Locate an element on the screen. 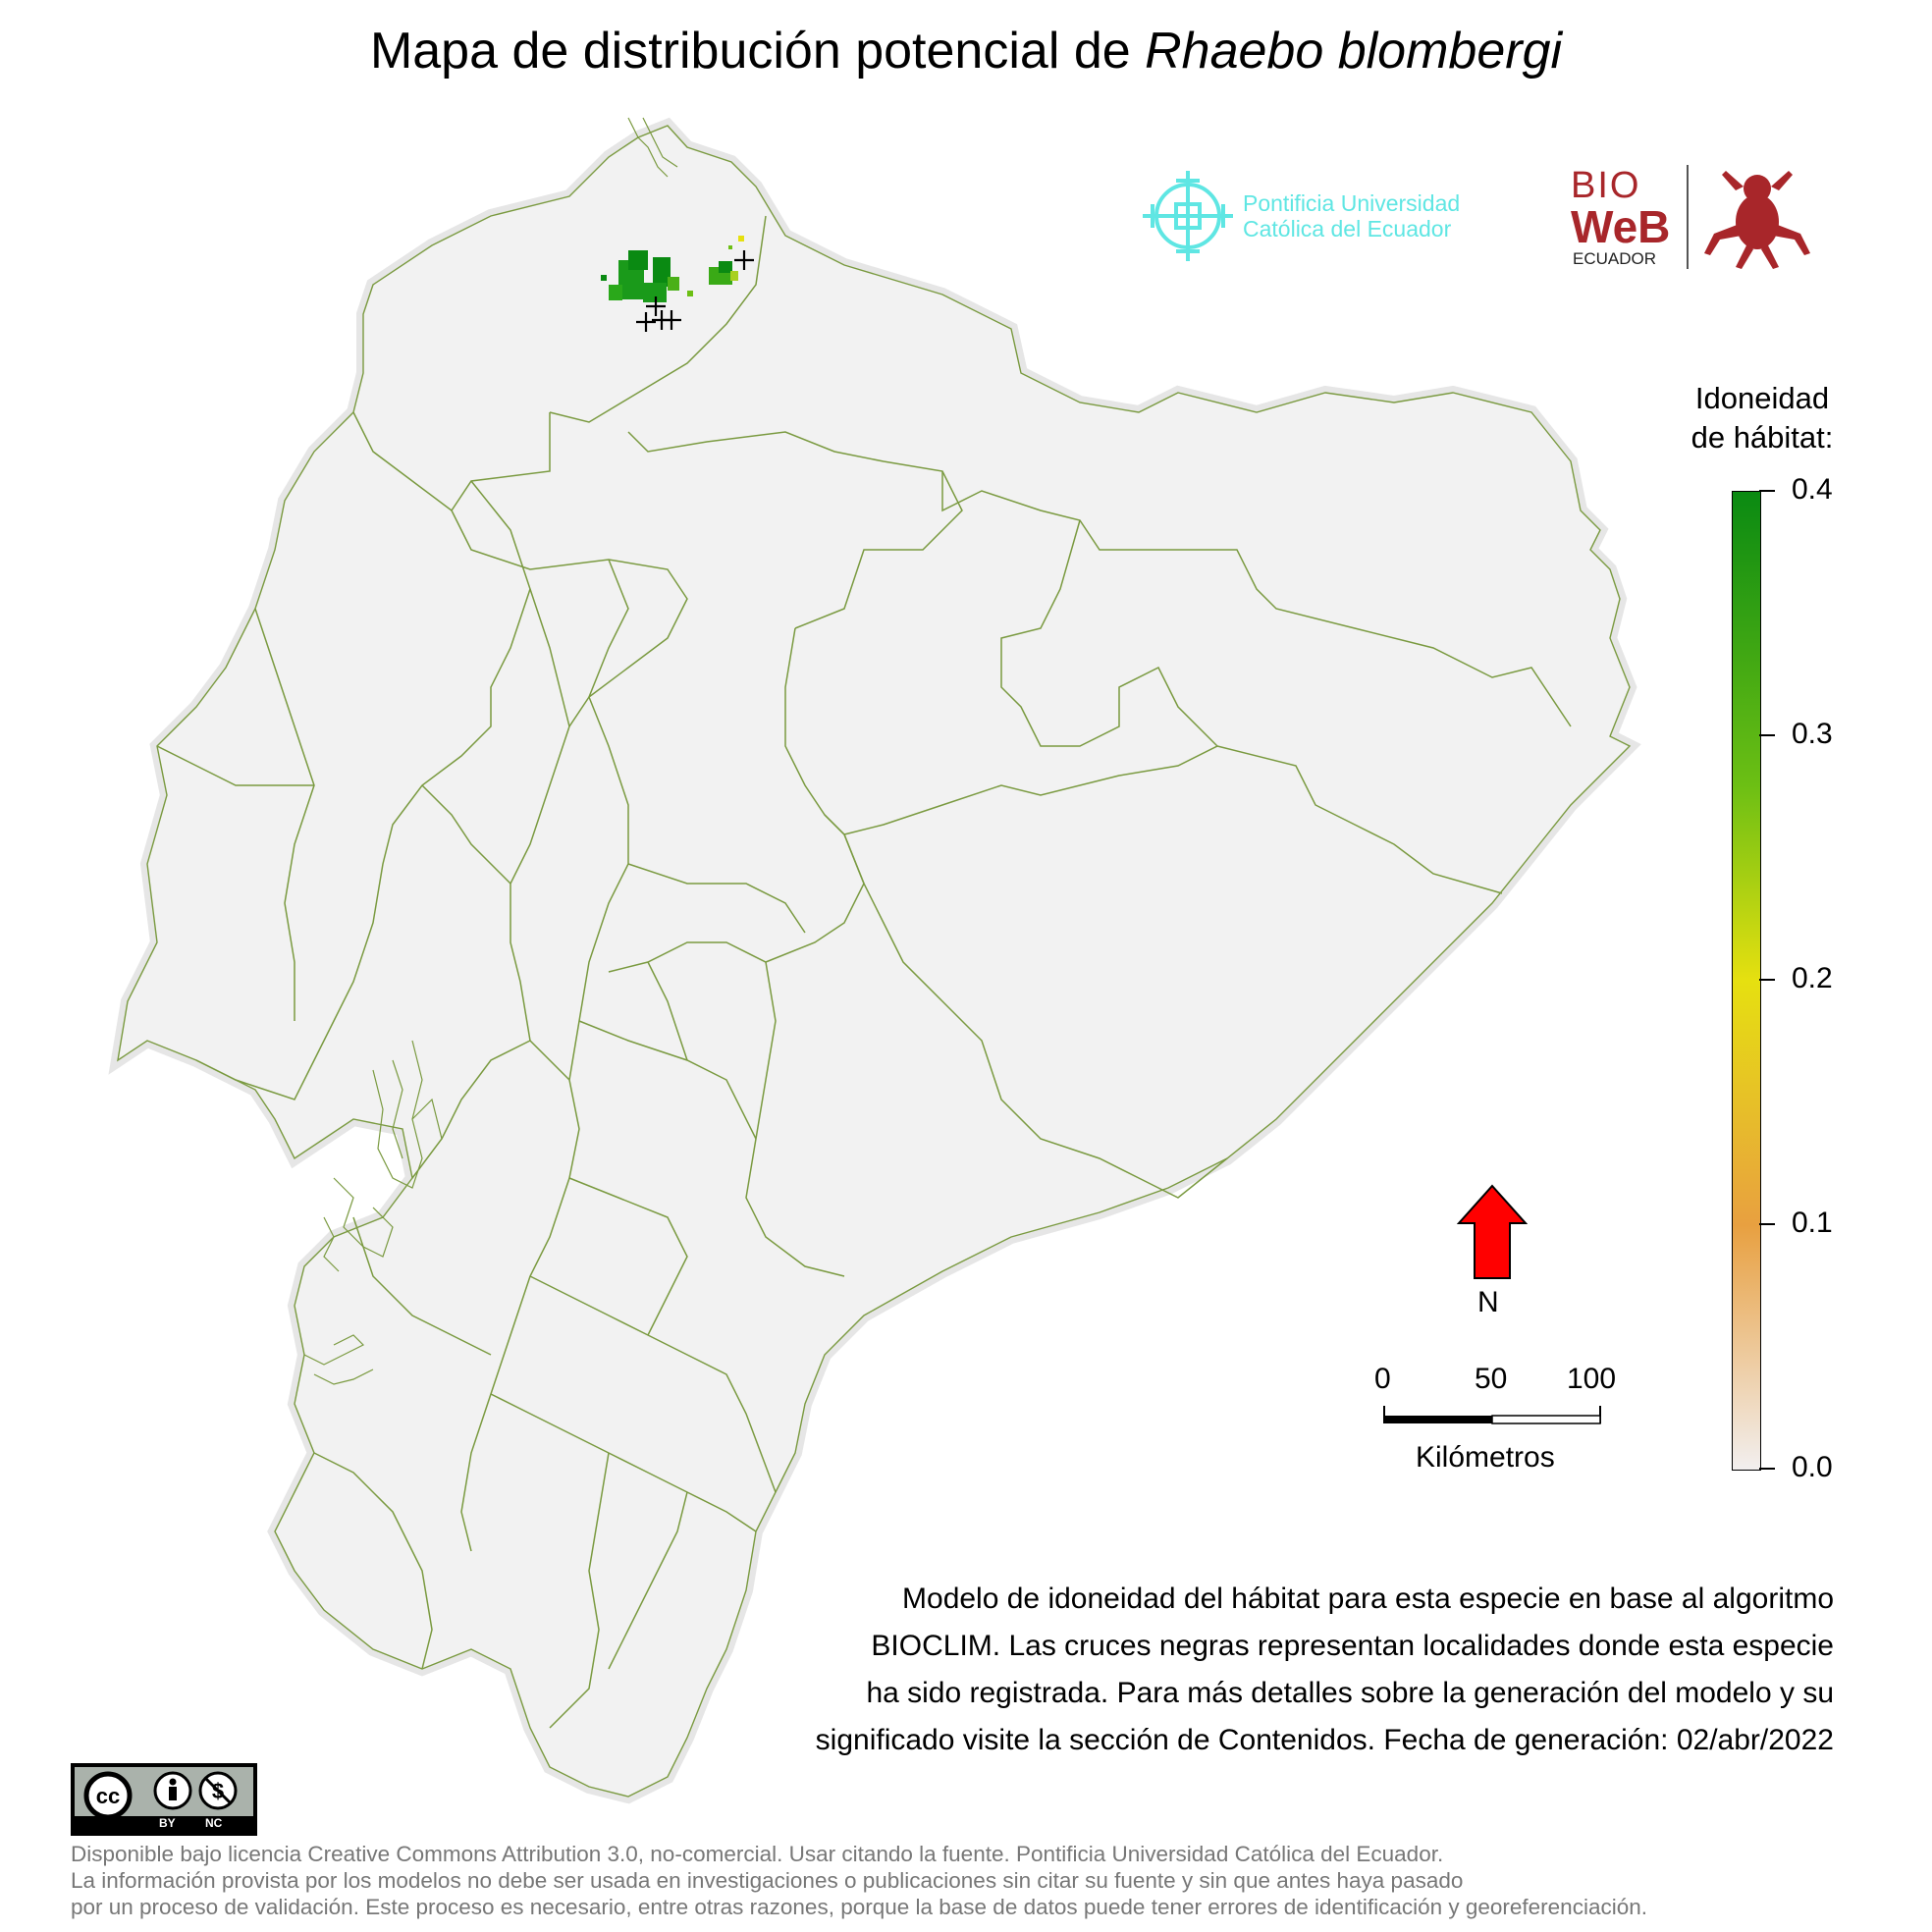  bioweb-line3: ECUADOR is located at coordinates (1615, 258).